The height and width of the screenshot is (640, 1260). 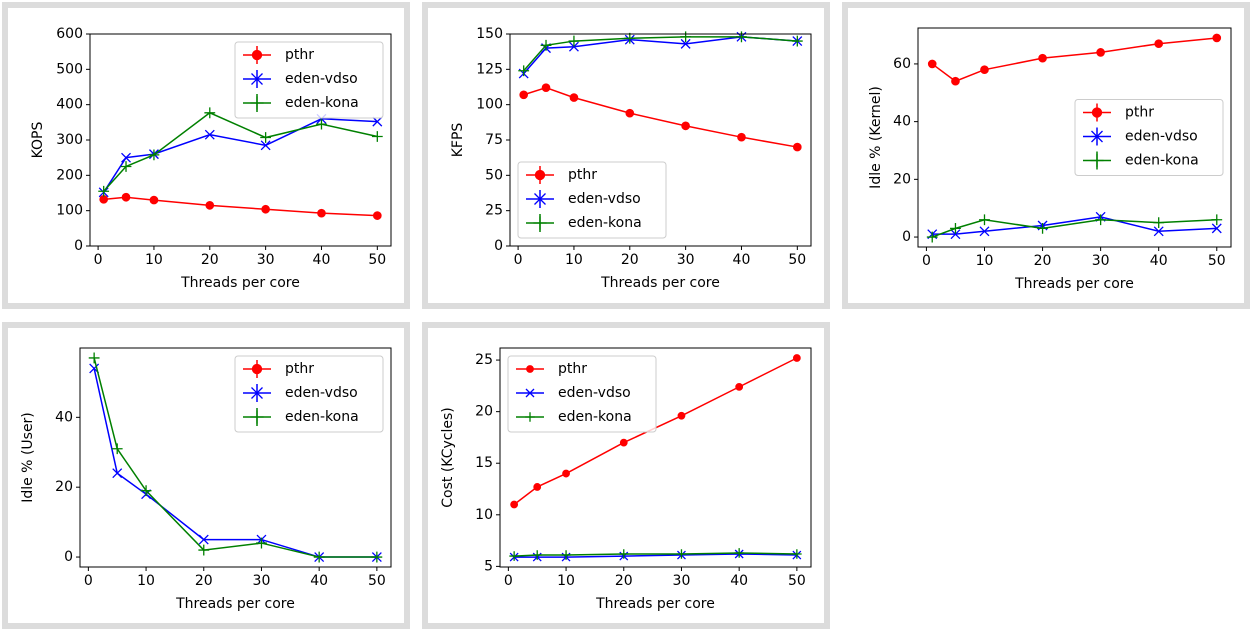 What do you see at coordinates (489, 105) in the screenshot?
I see `y-tick-label: 100` at bounding box center [489, 105].